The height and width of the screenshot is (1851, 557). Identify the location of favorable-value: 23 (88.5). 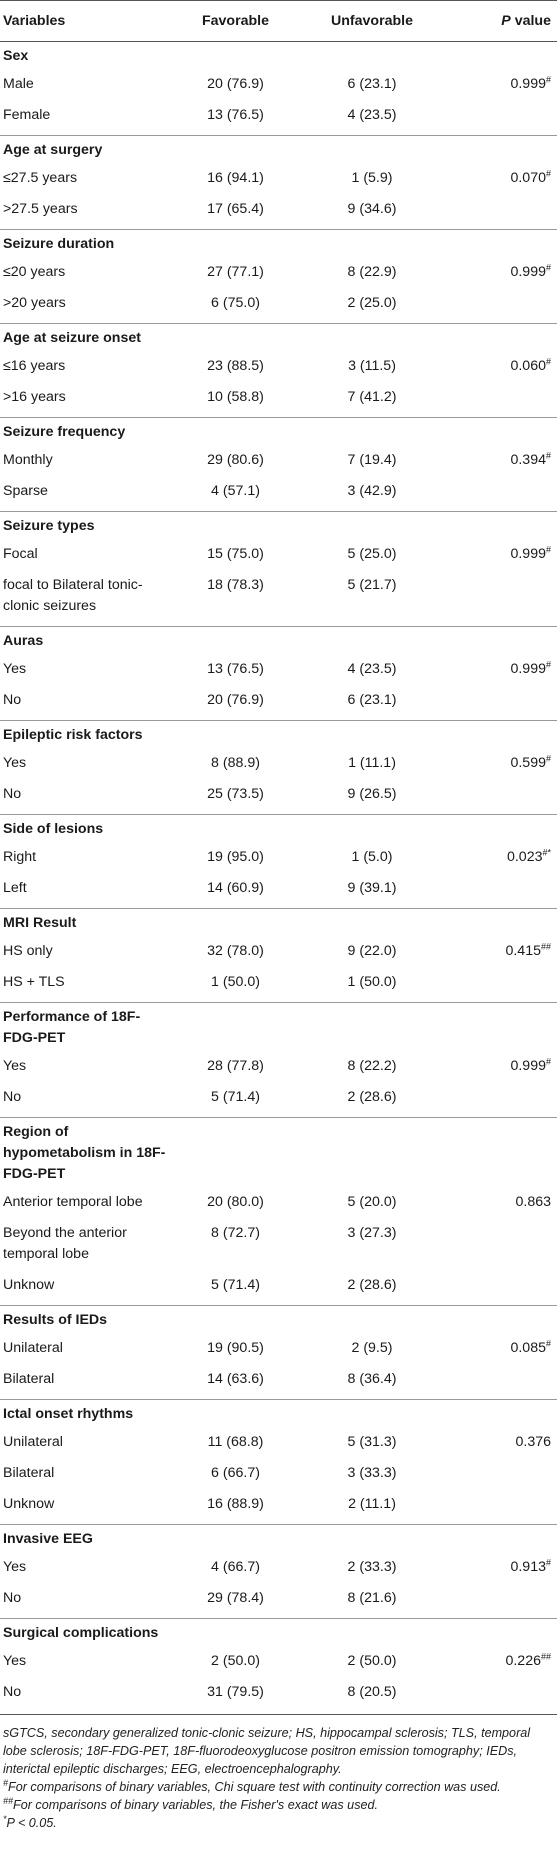
(235, 366).